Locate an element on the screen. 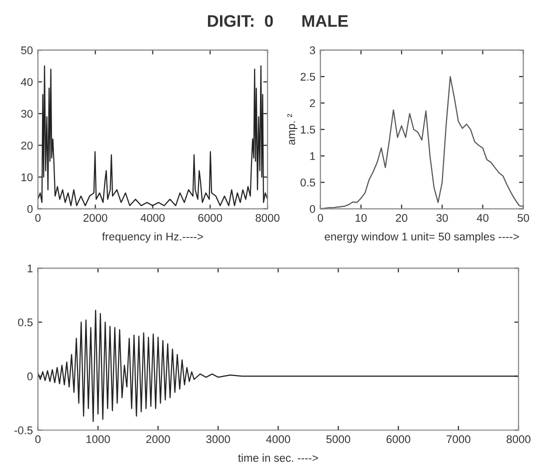  x-tick-label: 5000 is located at coordinates (338, 439).